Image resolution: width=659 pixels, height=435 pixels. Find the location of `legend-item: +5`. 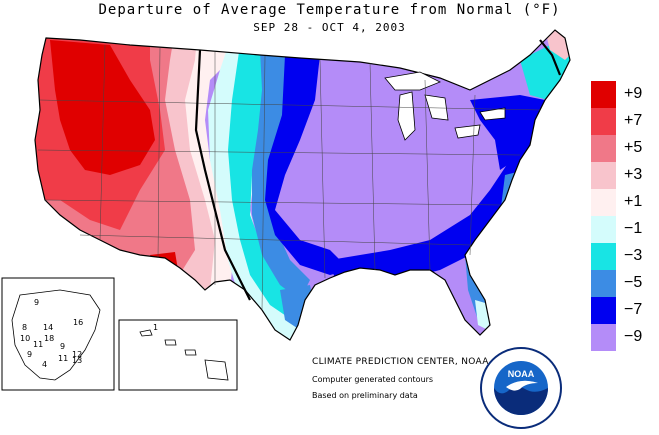

legend-item: +5 is located at coordinates (625, 148).